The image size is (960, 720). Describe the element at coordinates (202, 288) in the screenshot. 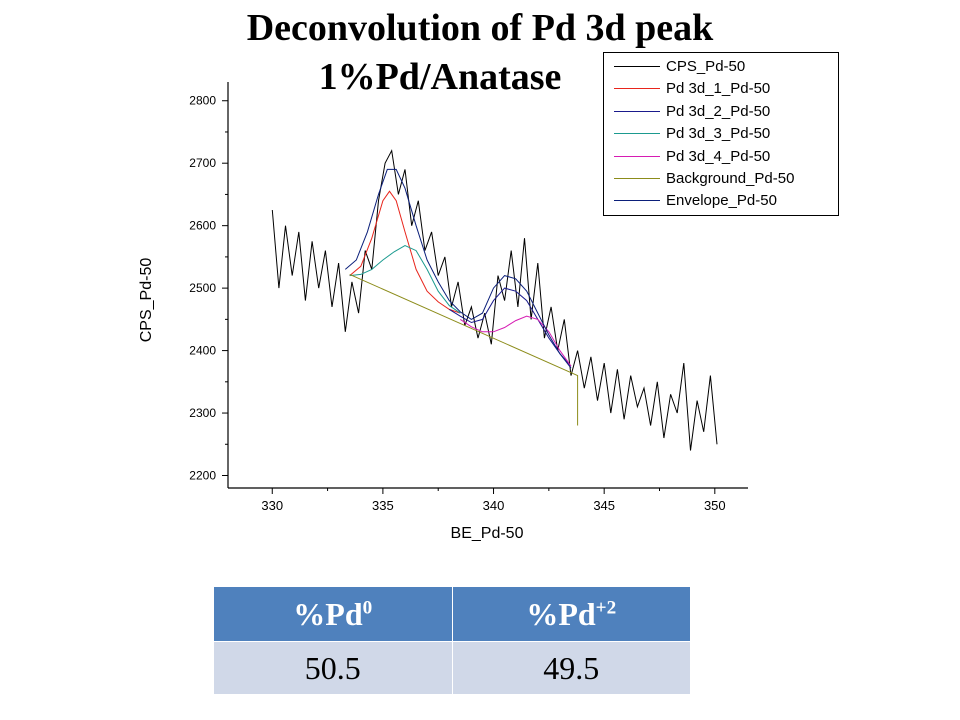

I see `y-tick-label: 2500` at that location.